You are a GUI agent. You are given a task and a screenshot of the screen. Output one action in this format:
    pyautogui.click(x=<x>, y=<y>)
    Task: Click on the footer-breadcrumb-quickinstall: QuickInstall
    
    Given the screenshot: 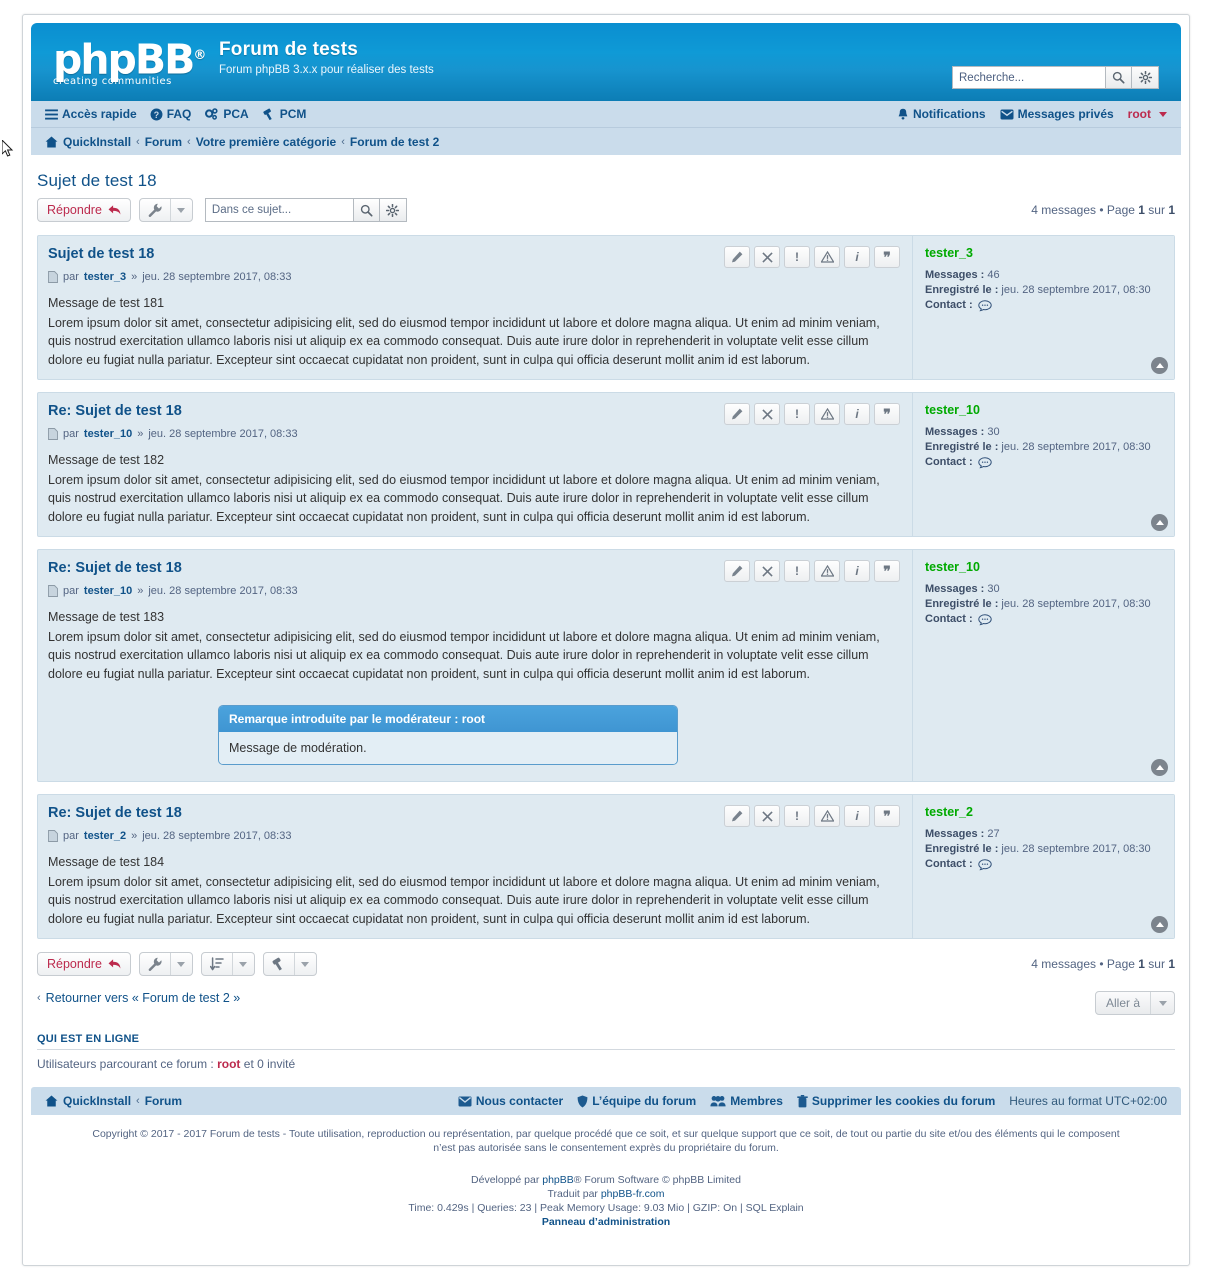 What is the action you would take?
    pyautogui.click(x=97, y=1101)
    